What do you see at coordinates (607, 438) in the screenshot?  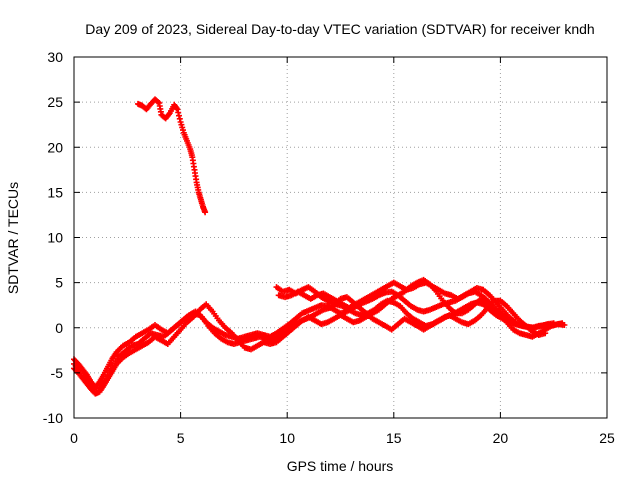 I see `x-tick-label: 25` at bounding box center [607, 438].